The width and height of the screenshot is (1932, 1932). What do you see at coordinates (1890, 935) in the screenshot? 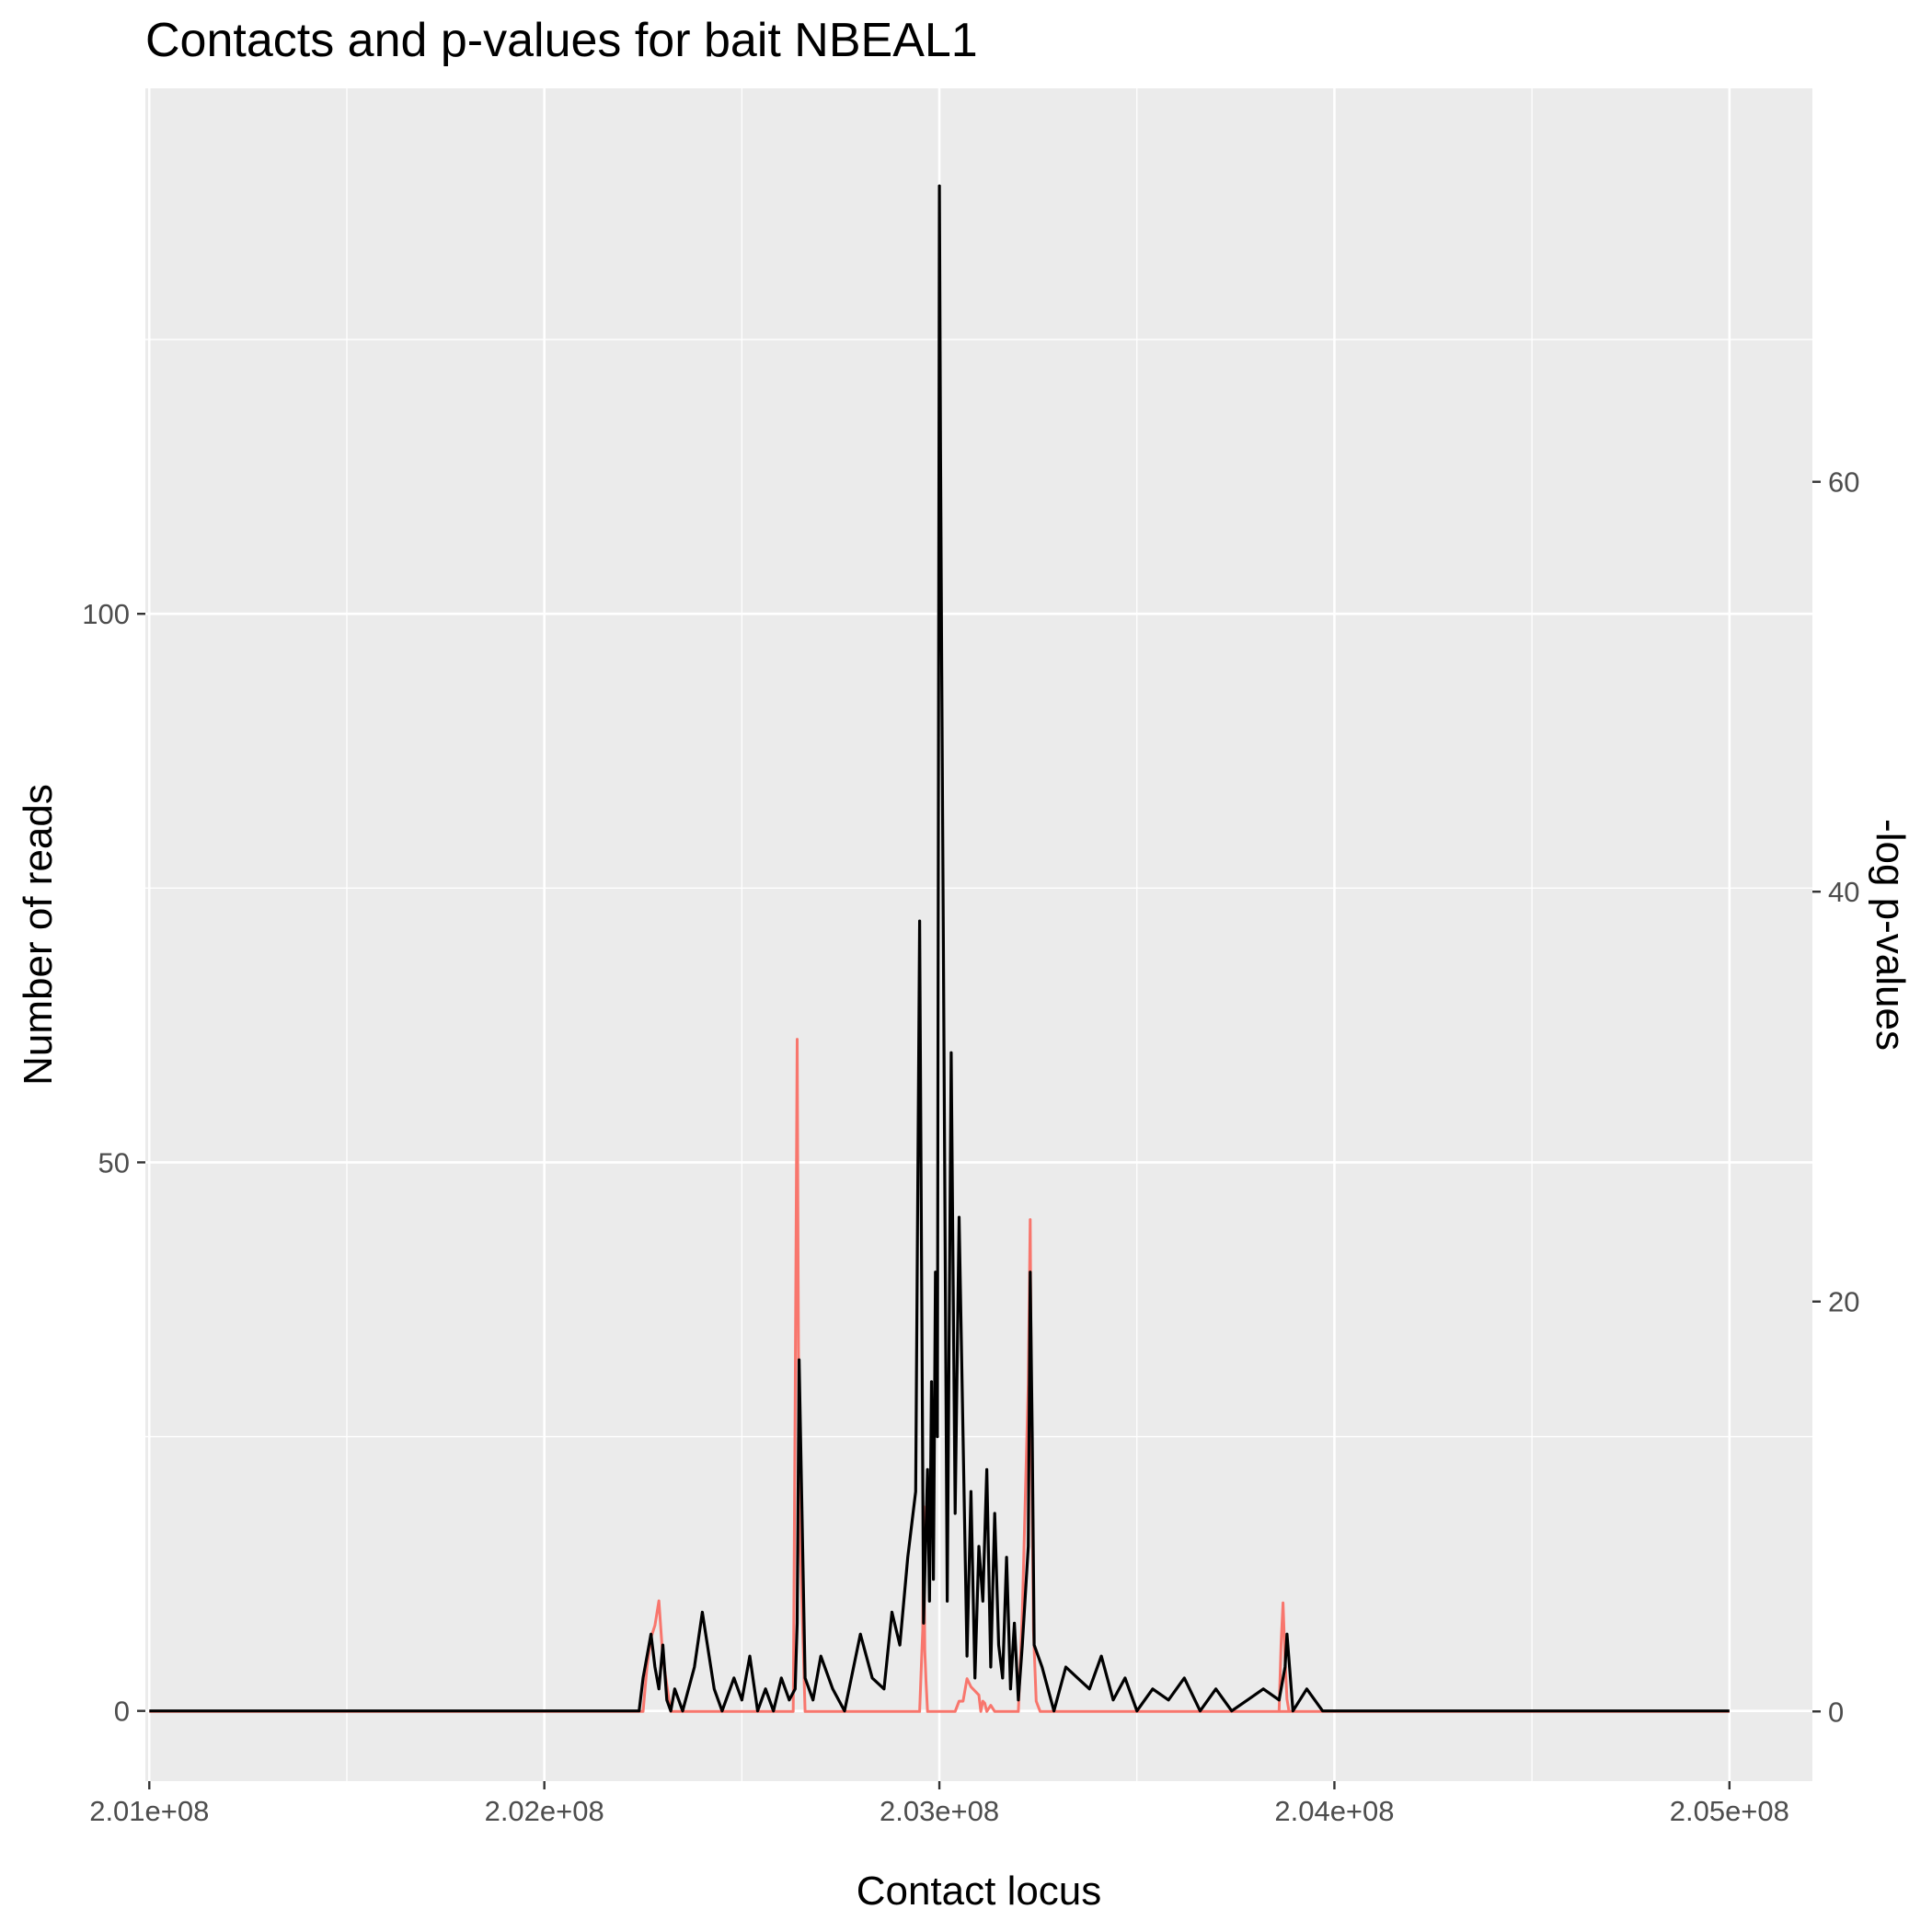
I see `y2-axis-title: -log p-values` at bounding box center [1890, 935].